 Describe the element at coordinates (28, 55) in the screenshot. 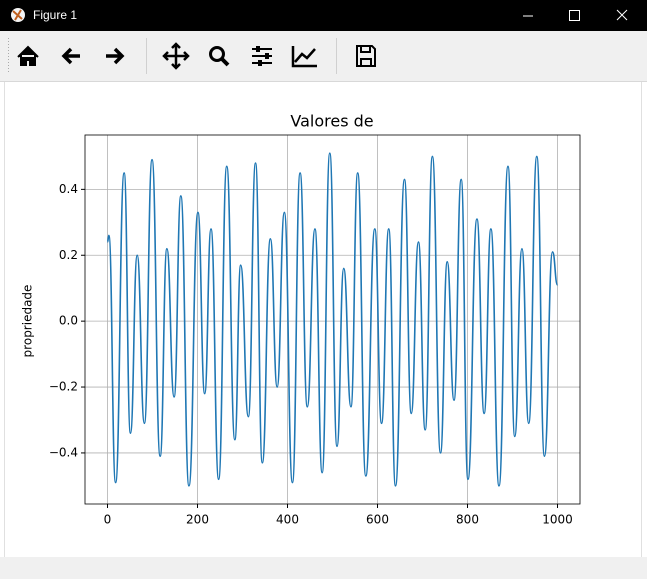

I see `home-button` at that location.